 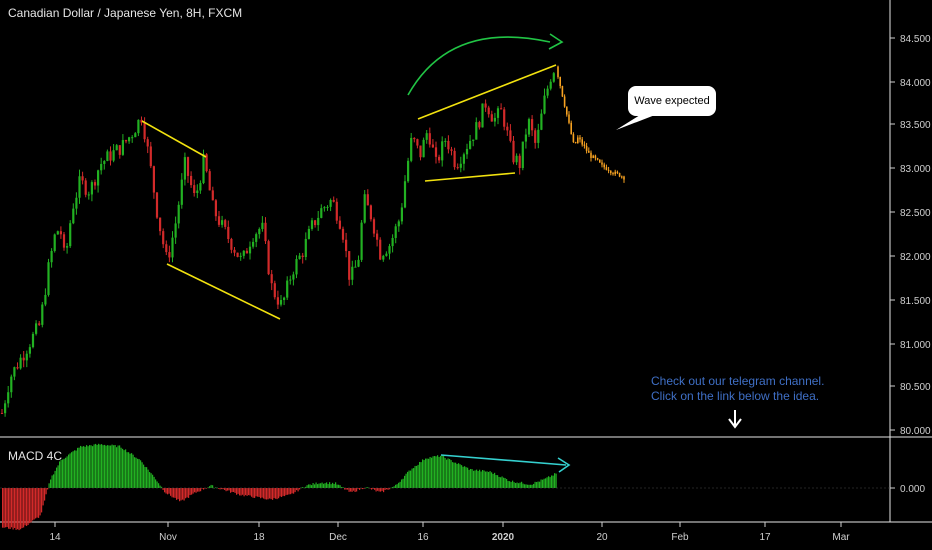 What do you see at coordinates (915, 345) in the screenshot?
I see `y-tick-label: 81.000` at bounding box center [915, 345].